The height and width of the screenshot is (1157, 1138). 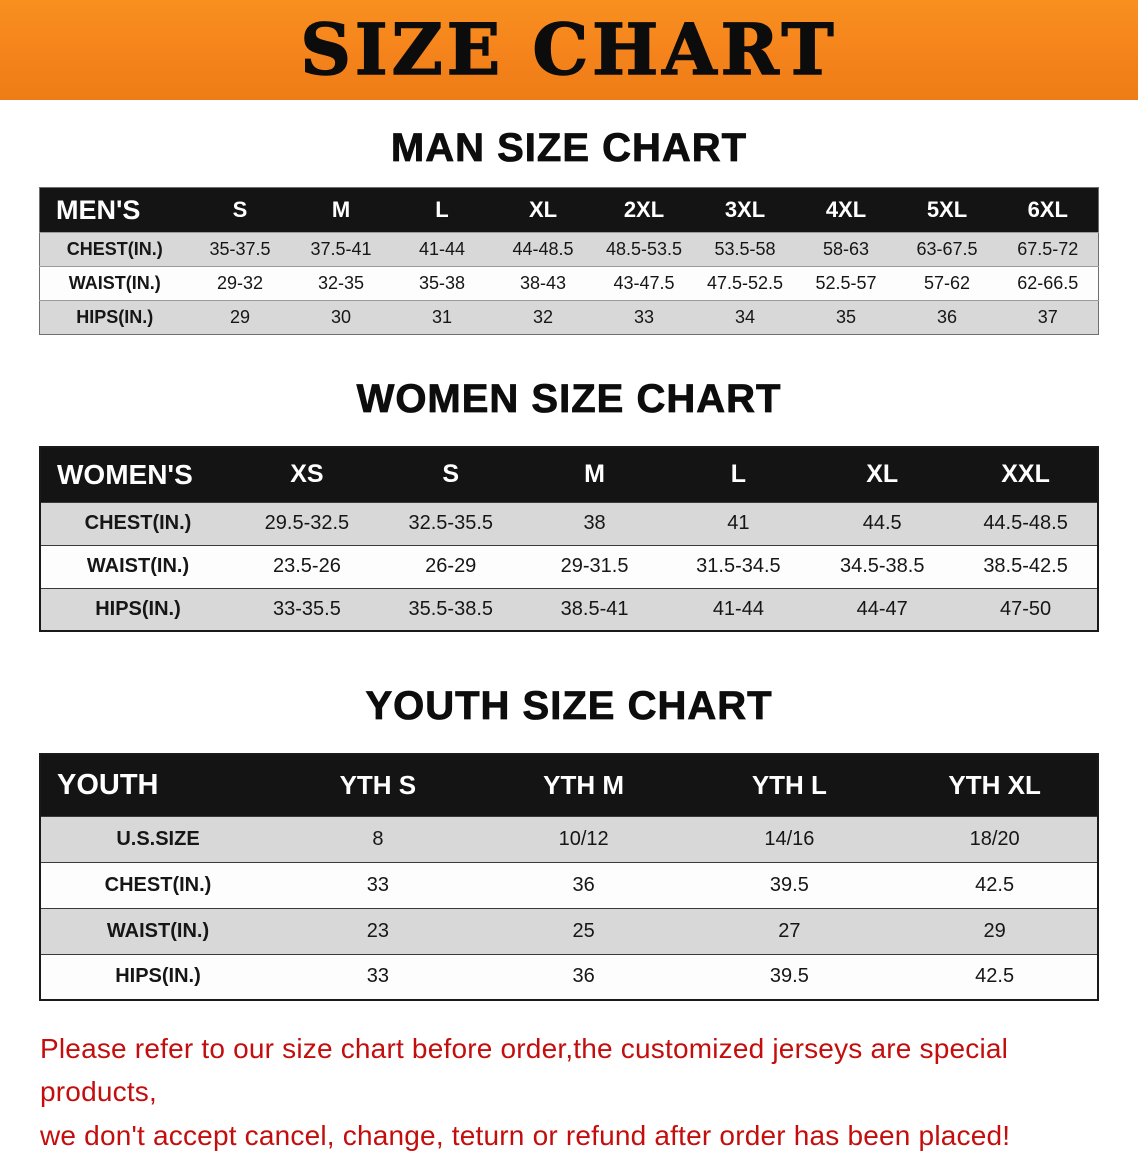 I want to click on banner: SIZE CHART, so click(x=569, y=50).